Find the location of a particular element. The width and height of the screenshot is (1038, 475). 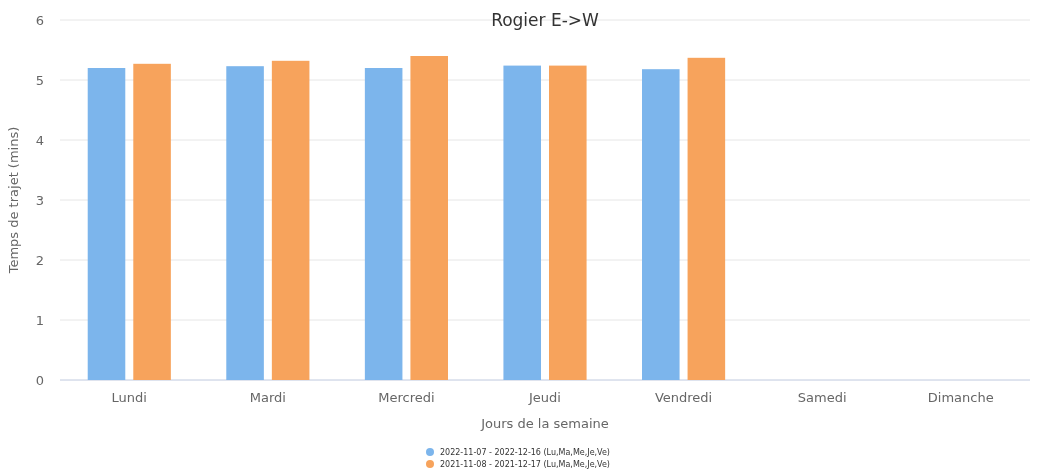

x-tick-label: Vendredi is located at coordinates (683, 397).